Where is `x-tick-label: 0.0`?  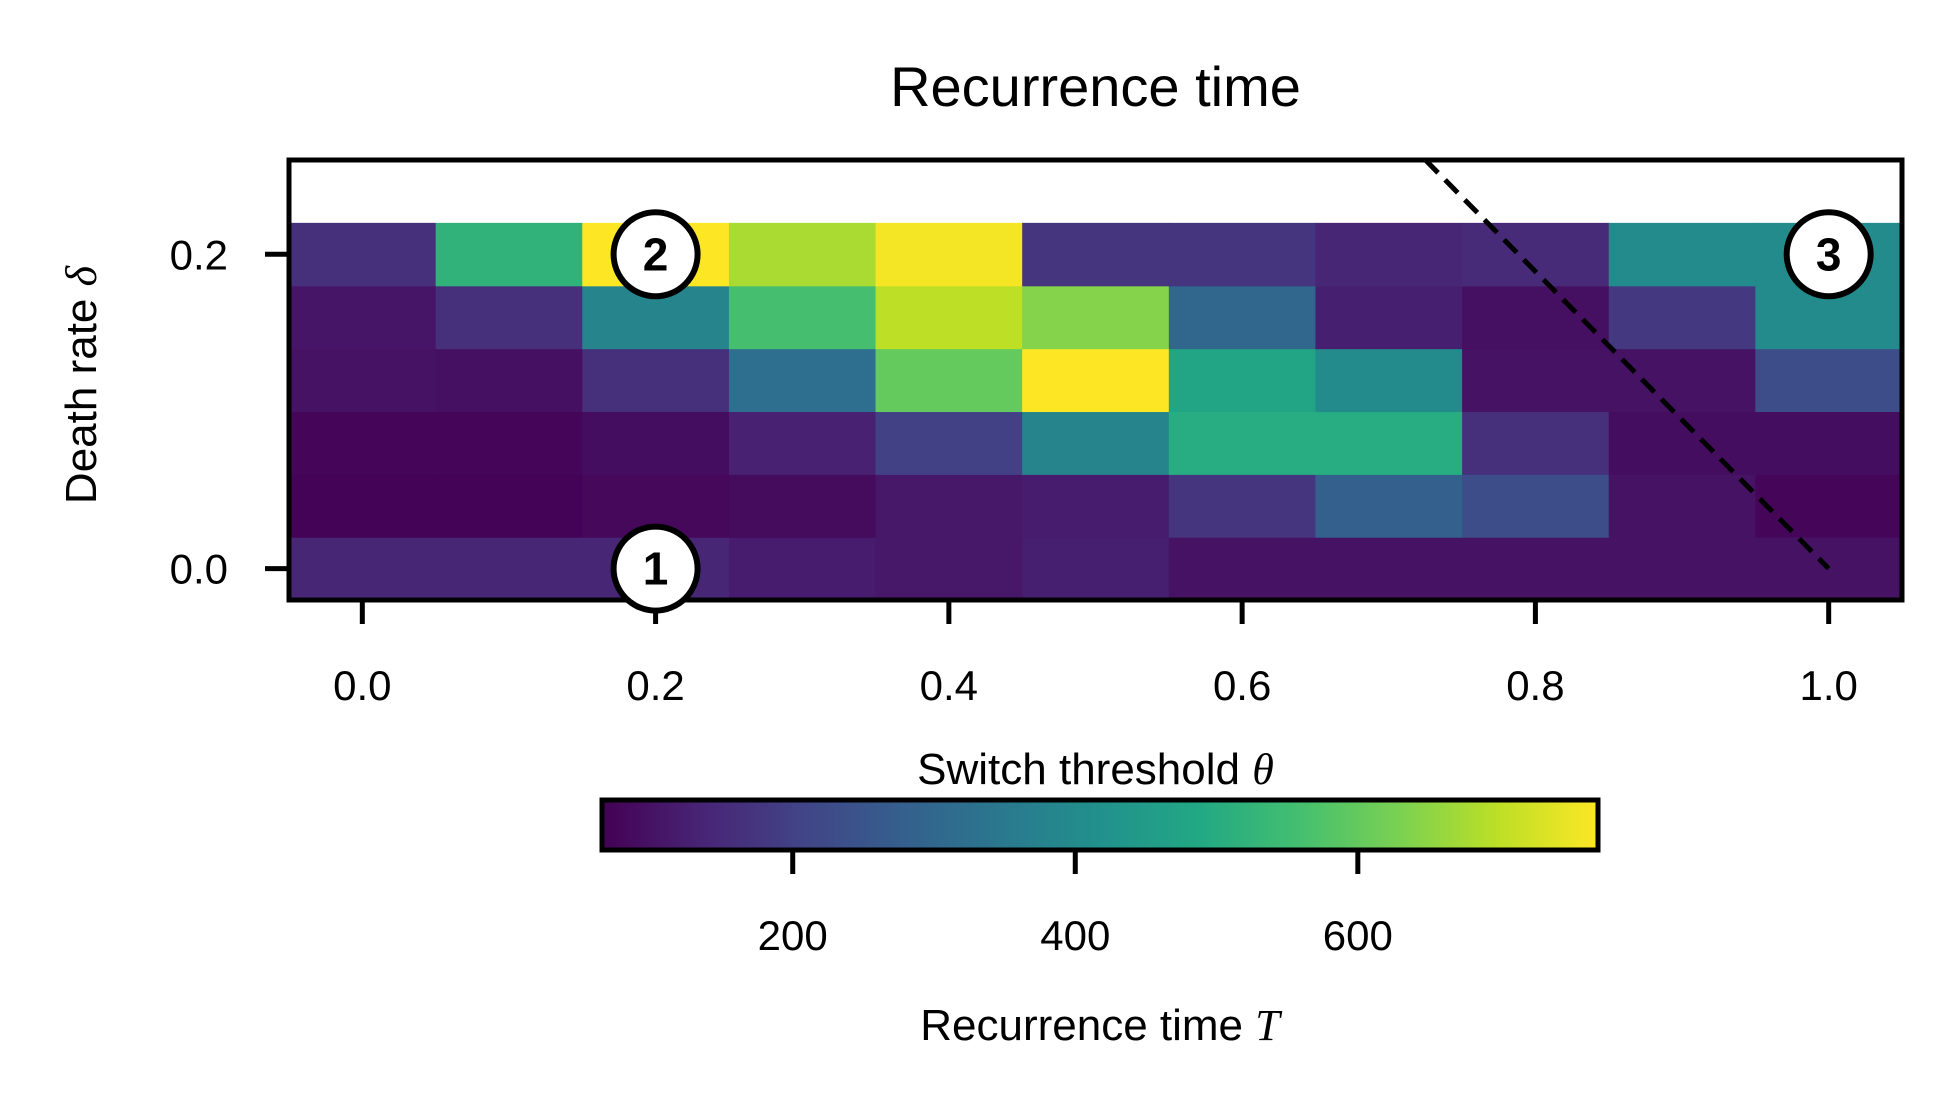 x-tick-label: 0.0 is located at coordinates (362, 685).